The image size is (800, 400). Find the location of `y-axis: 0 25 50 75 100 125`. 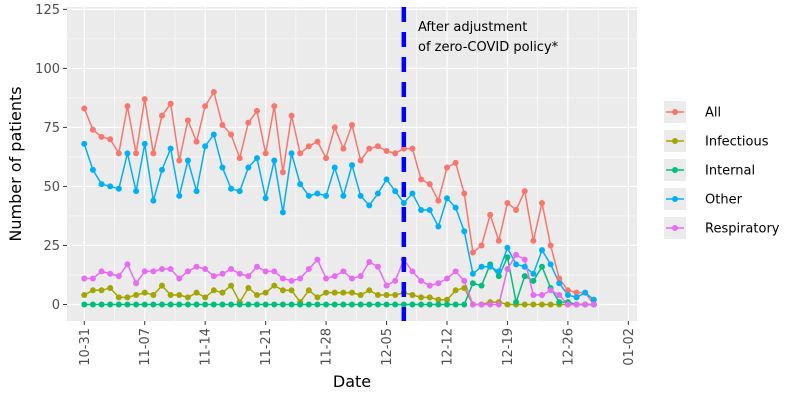

y-axis: 0 25 50 75 100 125 is located at coordinates (51, 158).